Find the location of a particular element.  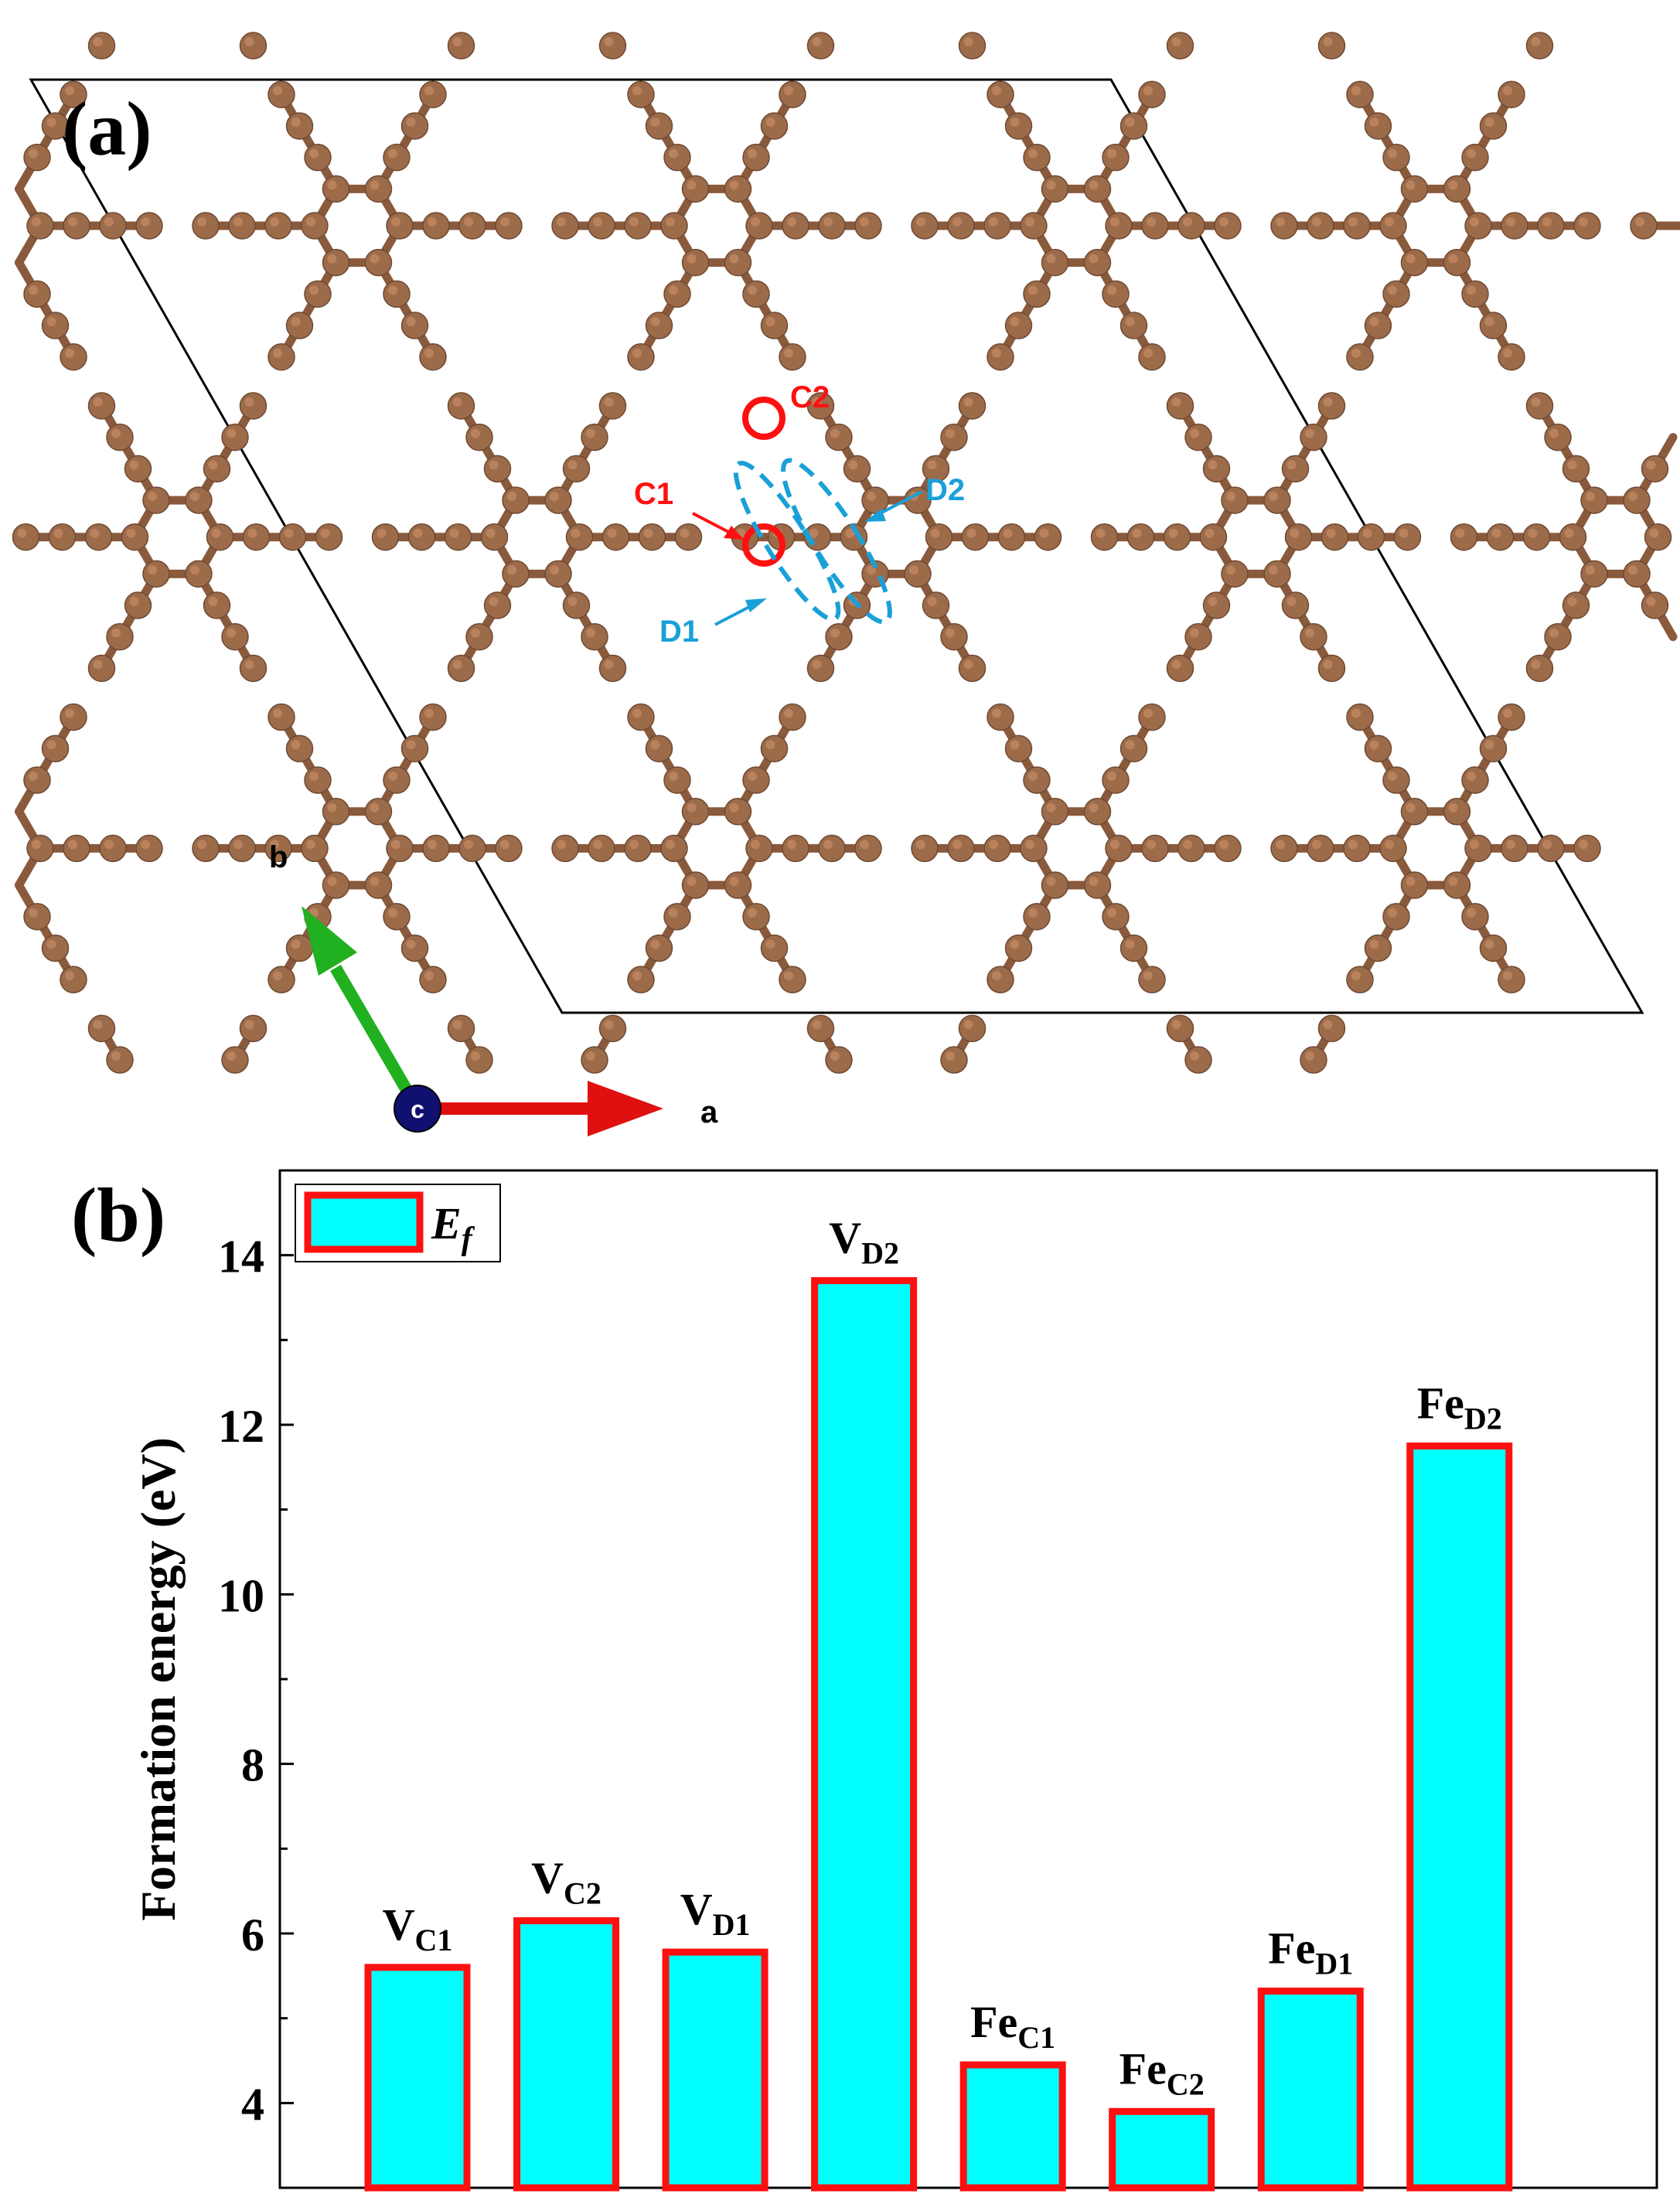

axis-b-label: b is located at coordinates (278, 857).